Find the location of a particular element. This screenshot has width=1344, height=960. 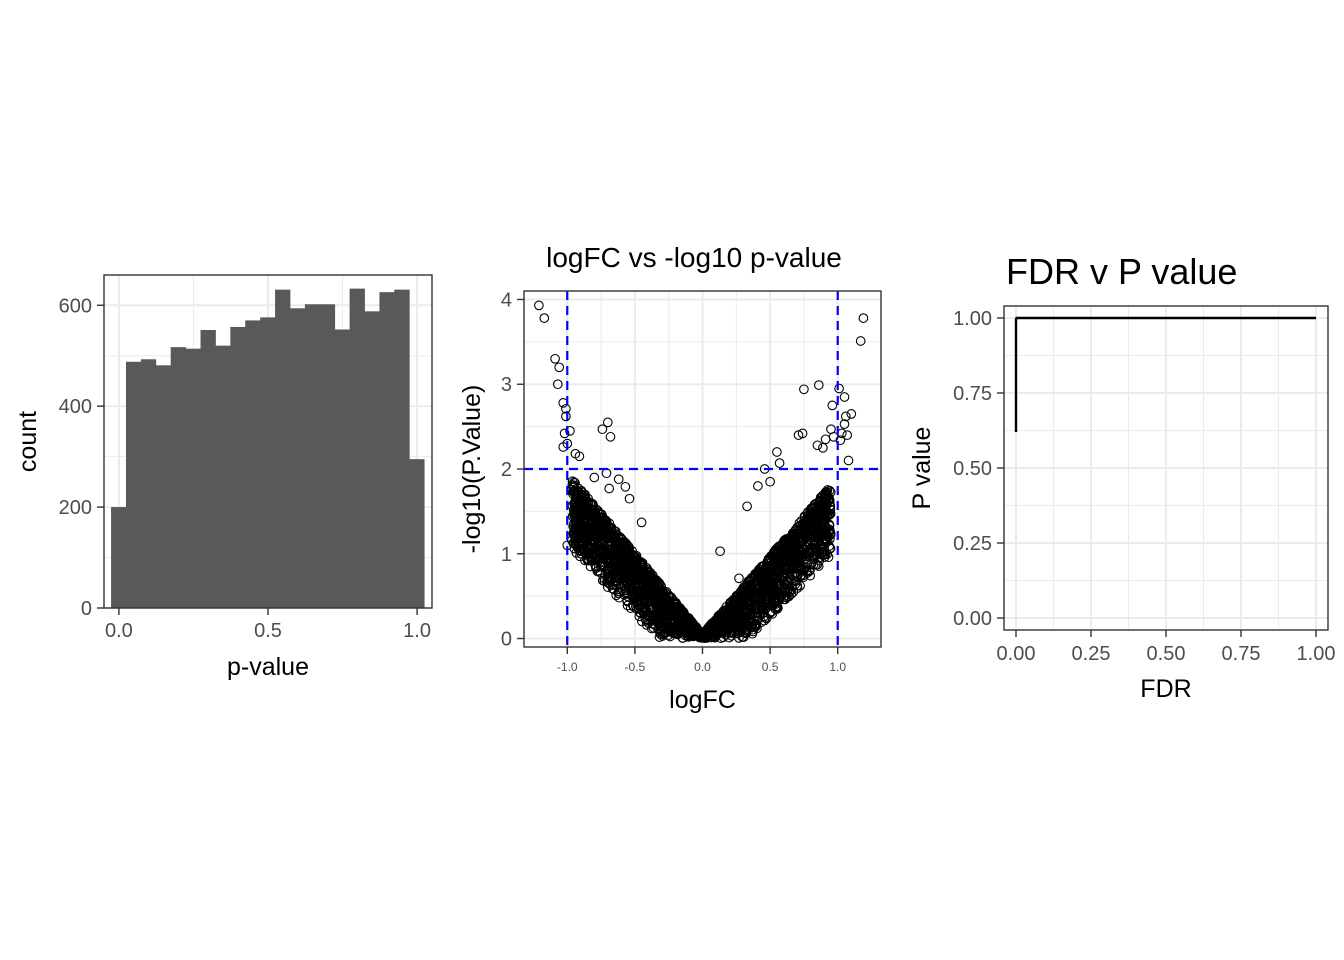

histogram-ticks: 0.0 0.5 1.0 0 200 400 600 is located at coordinates (245, 468).